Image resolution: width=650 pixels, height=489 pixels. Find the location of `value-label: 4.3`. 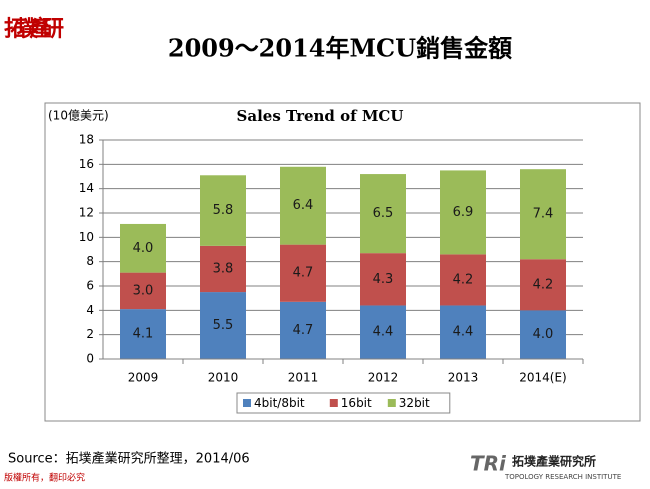

value-label: 4.3 is located at coordinates (383, 279).